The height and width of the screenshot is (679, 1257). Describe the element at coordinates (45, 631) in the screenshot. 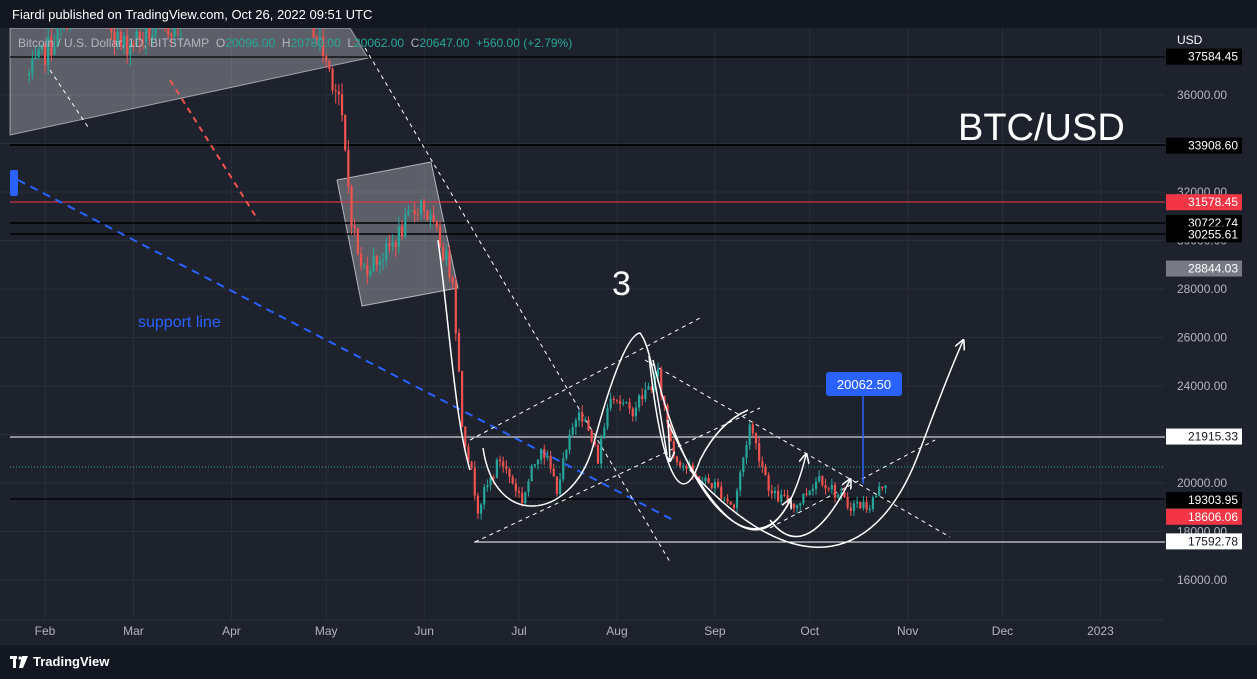

I see `x-tick-label: Feb` at that location.